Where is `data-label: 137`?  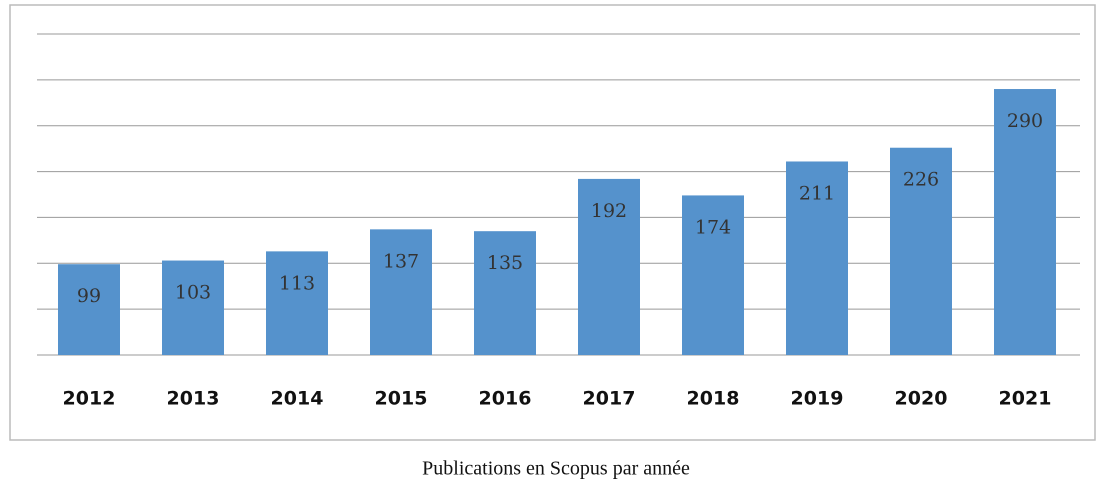 data-label: 137 is located at coordinates (401, 261).